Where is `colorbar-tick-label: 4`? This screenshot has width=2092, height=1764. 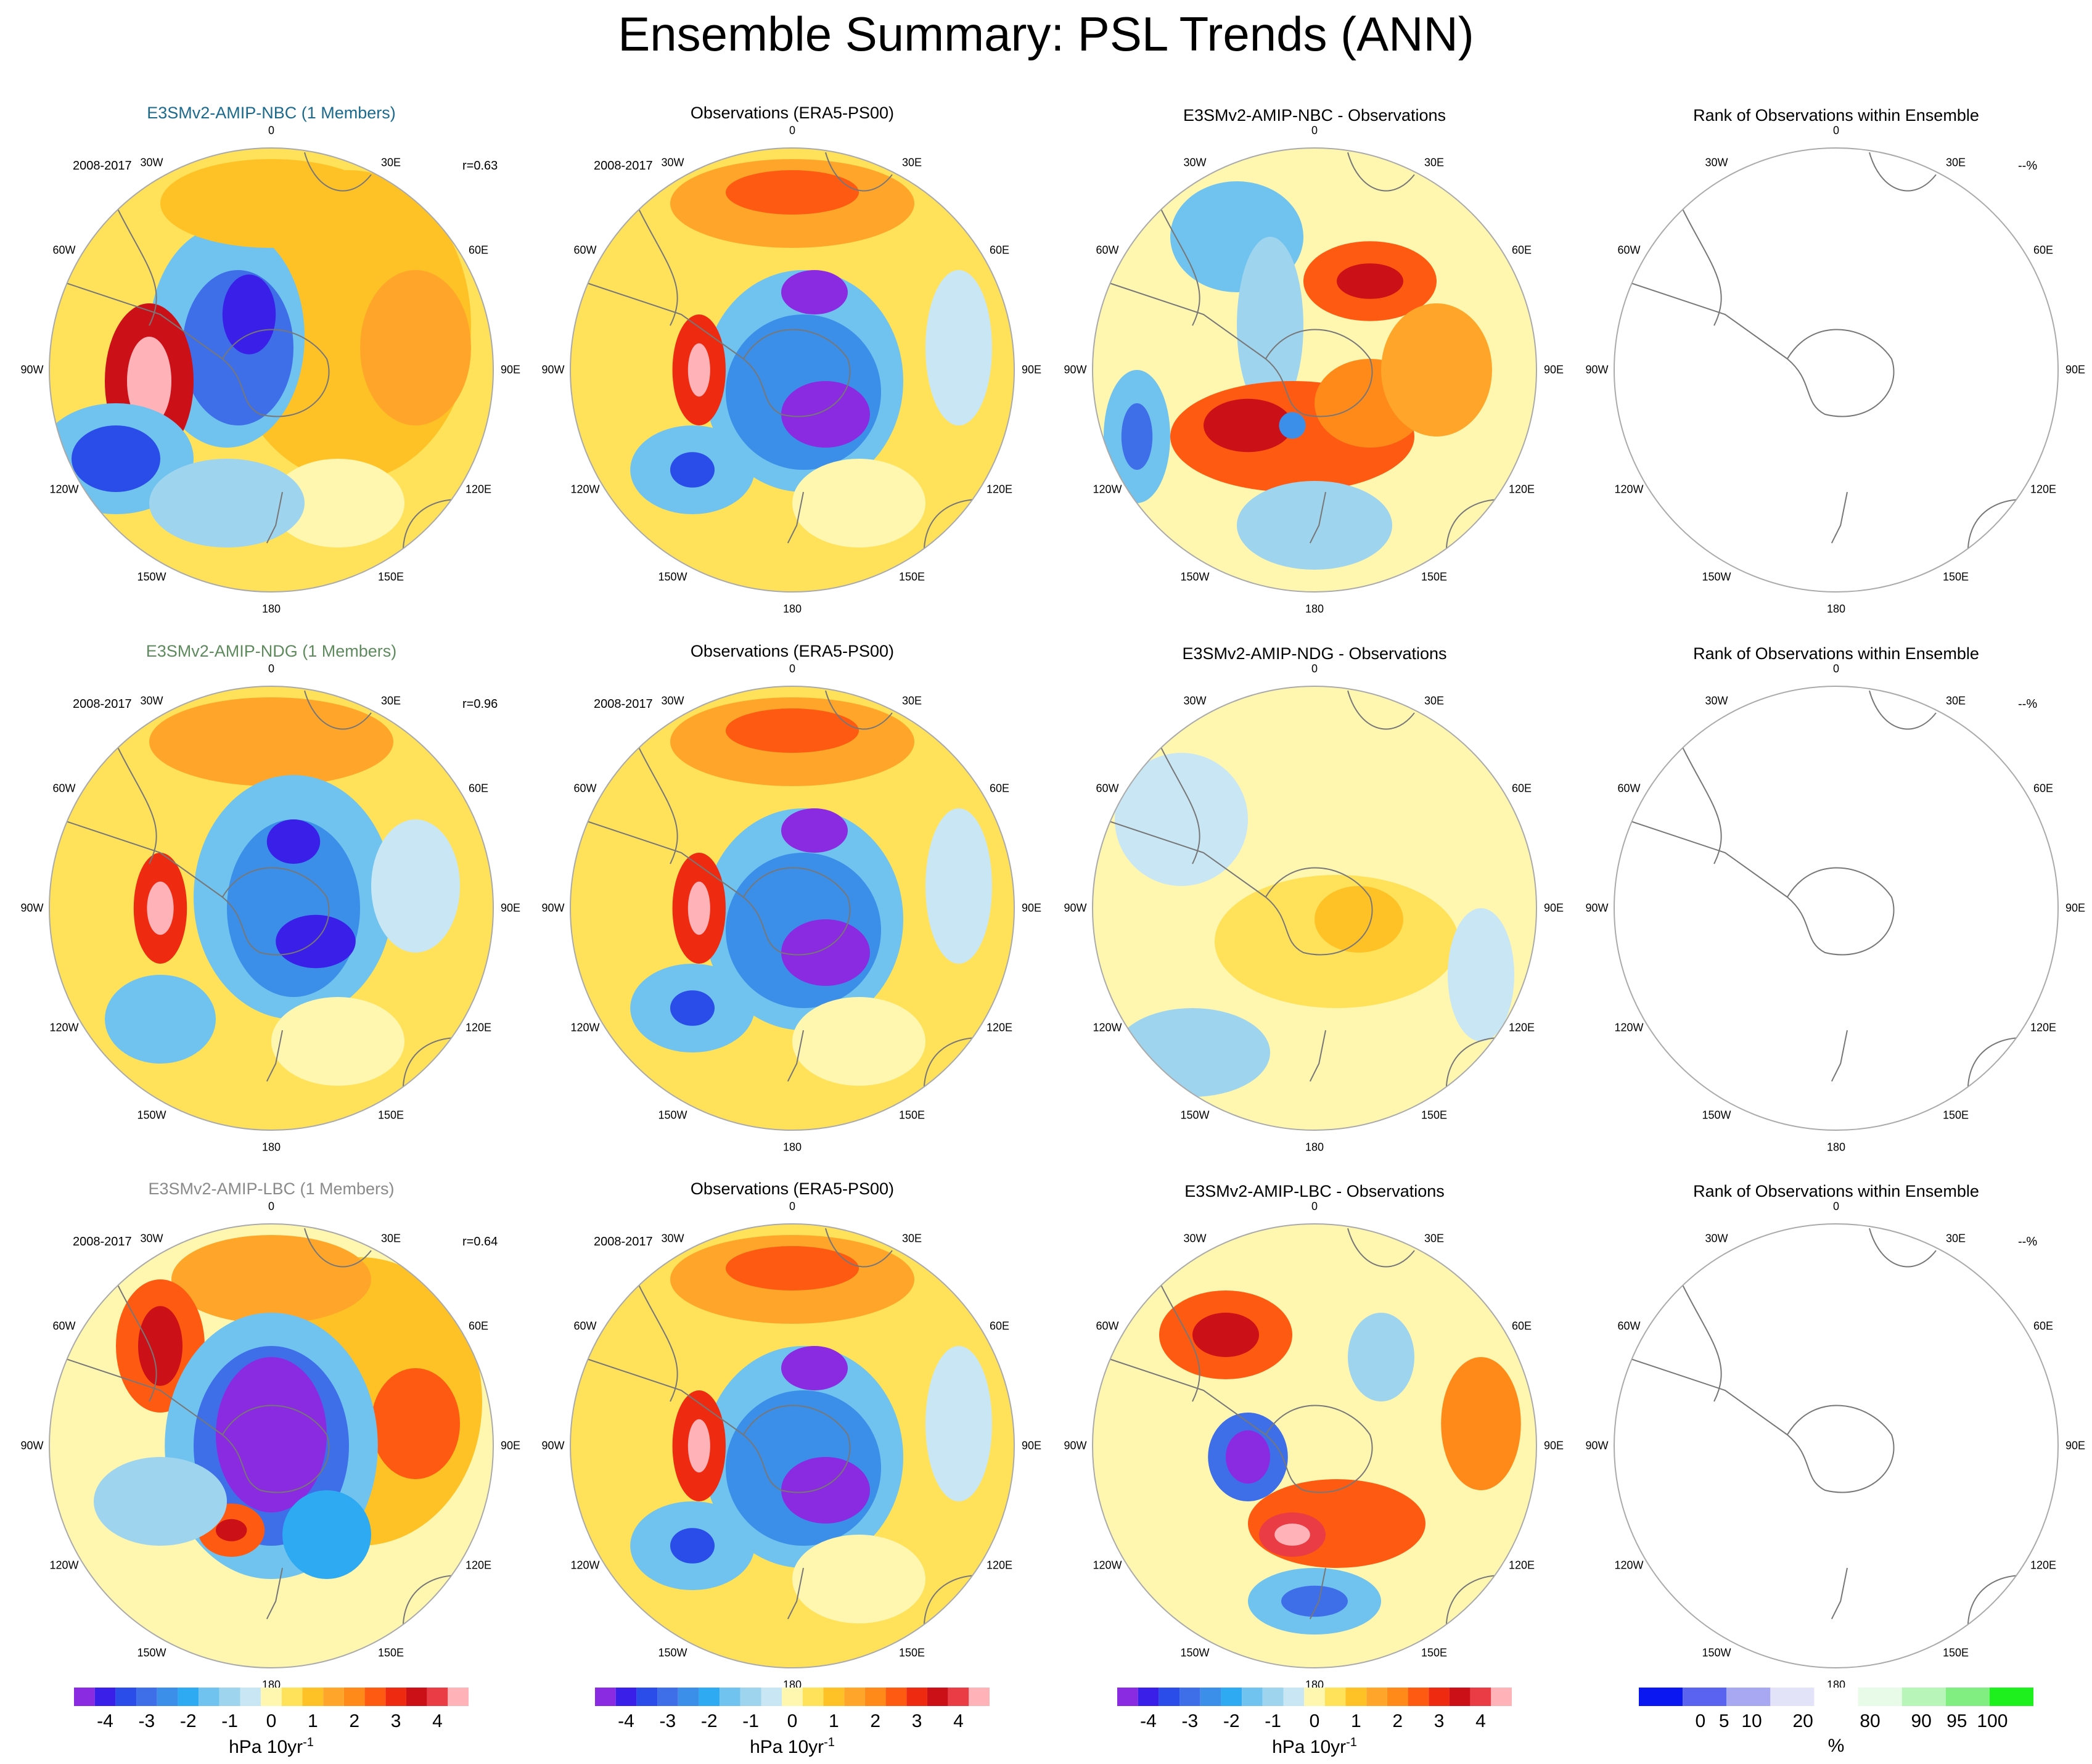
colorbar-tick-label: 4 is located at coordinates (1481, 1721).